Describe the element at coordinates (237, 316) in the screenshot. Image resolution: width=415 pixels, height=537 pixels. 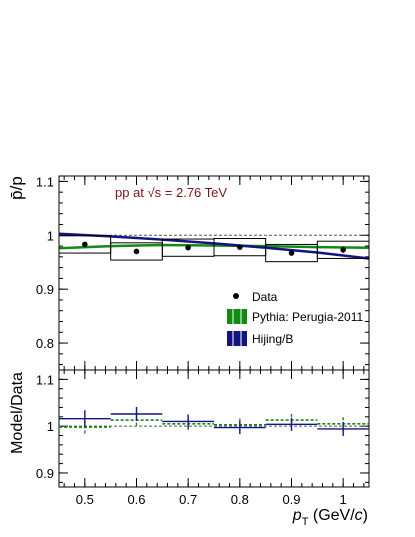
I see `legend-pythia-marker` at that location.